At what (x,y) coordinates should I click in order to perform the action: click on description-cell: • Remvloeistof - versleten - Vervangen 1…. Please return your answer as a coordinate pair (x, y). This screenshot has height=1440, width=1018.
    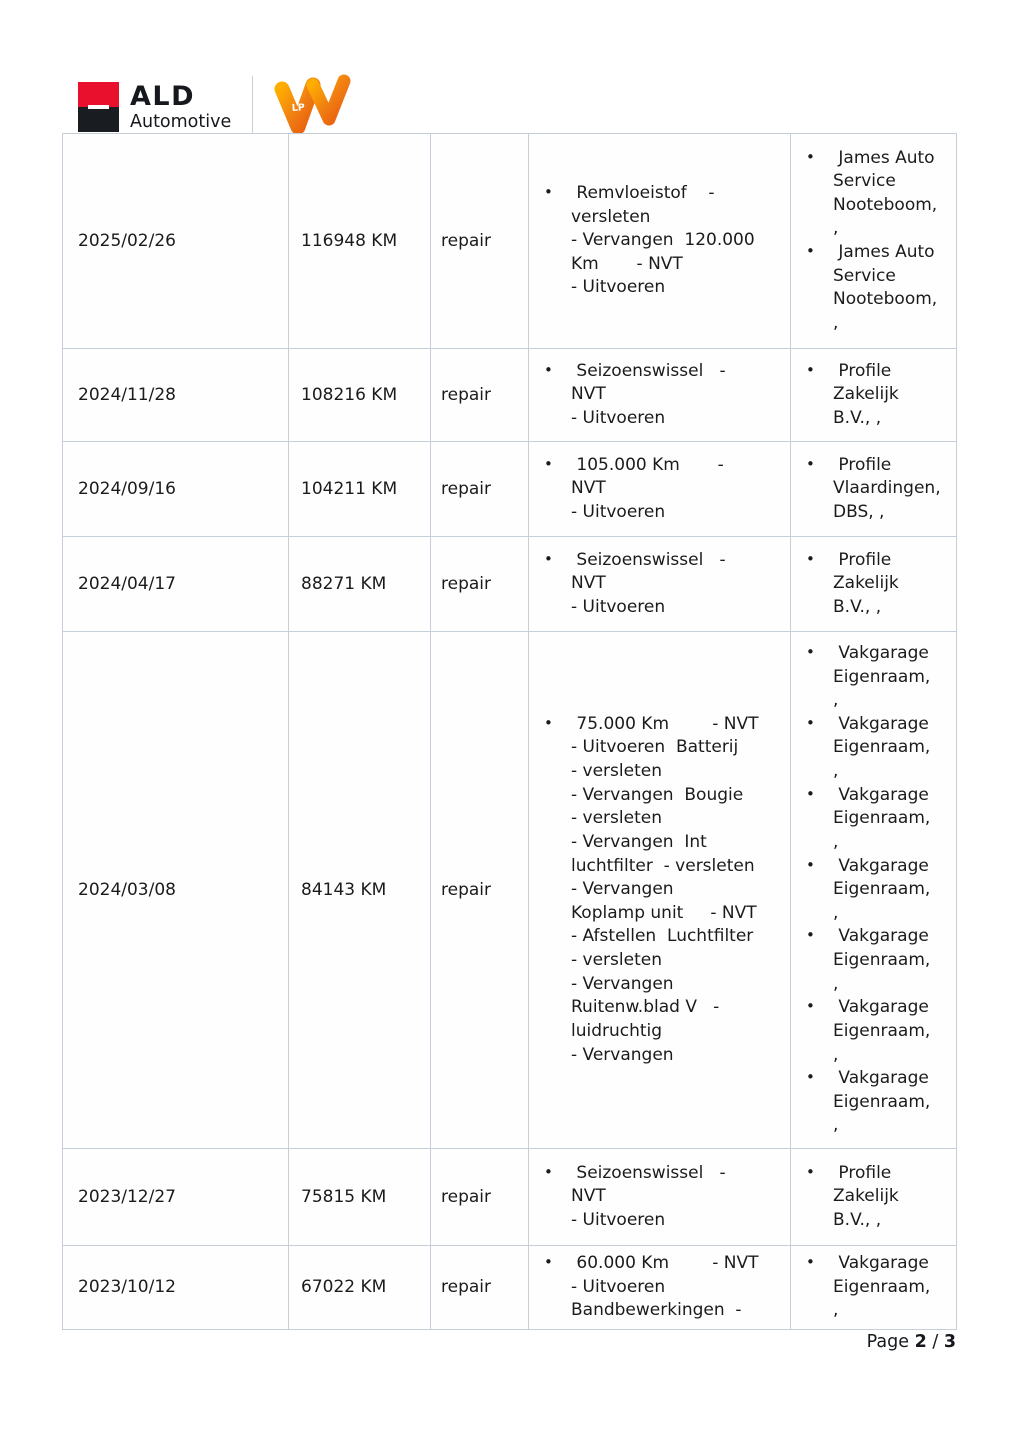
    Looking at the image, I should click on (659, 241).